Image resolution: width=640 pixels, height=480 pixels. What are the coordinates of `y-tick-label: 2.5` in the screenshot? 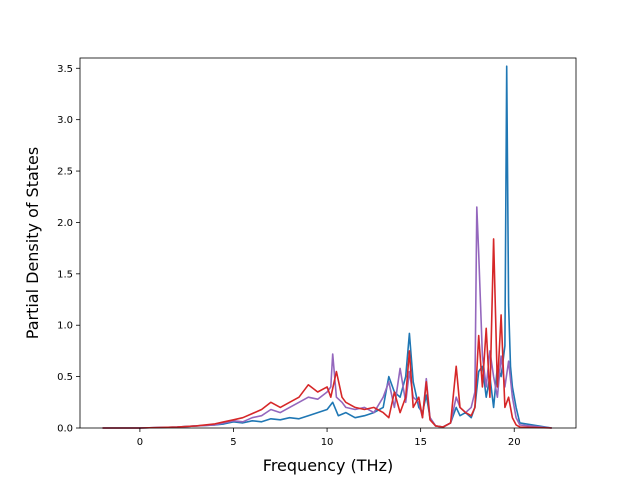 It's located at (65, 172).